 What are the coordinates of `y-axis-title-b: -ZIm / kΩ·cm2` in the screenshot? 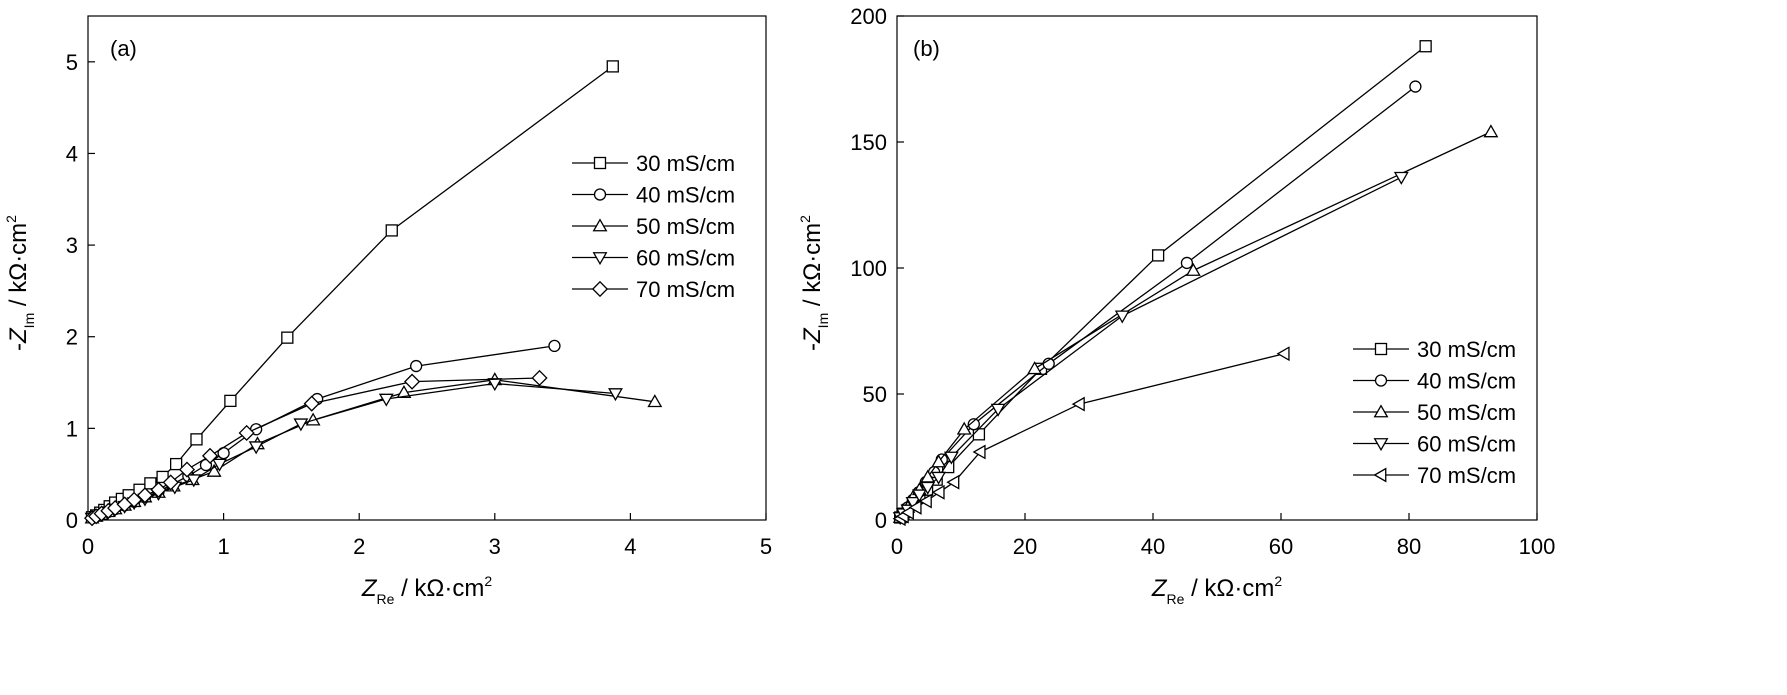 It's located at (814, 283).